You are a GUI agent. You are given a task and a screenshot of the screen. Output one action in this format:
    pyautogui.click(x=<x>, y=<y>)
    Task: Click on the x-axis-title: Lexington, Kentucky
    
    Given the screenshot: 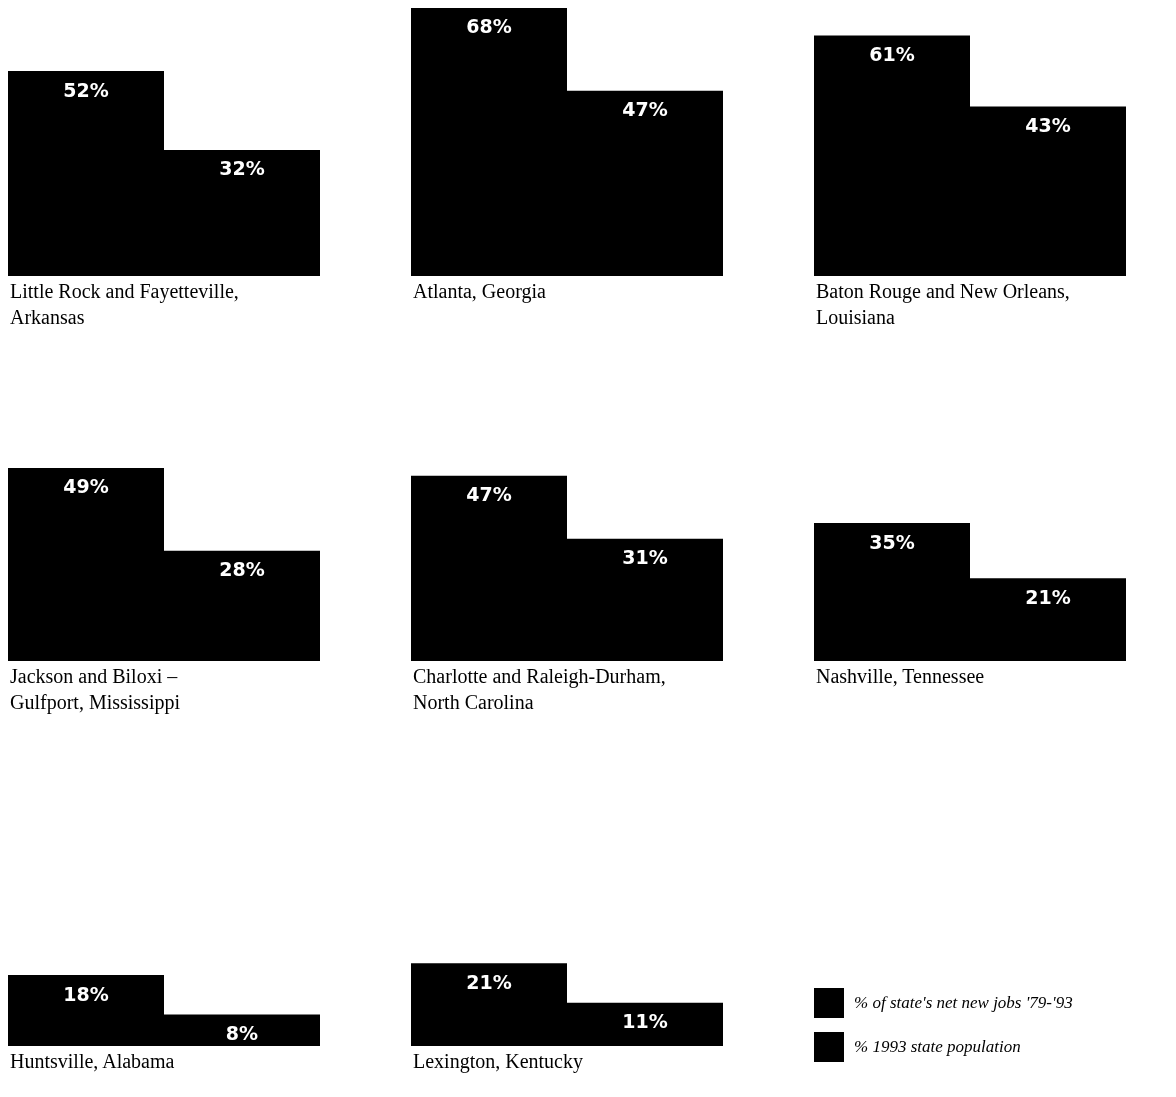 What is the action you would take?
    pyautogui.click(x=498, y=1061)
    